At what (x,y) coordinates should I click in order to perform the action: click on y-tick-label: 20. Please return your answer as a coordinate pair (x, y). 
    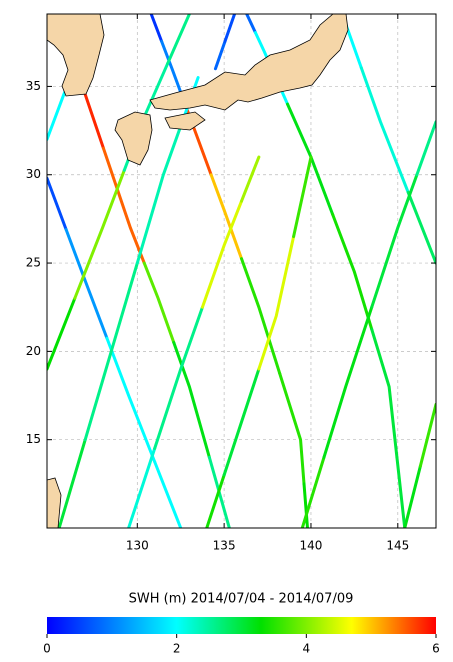
    Looking at the image, I should click on (33, 351).